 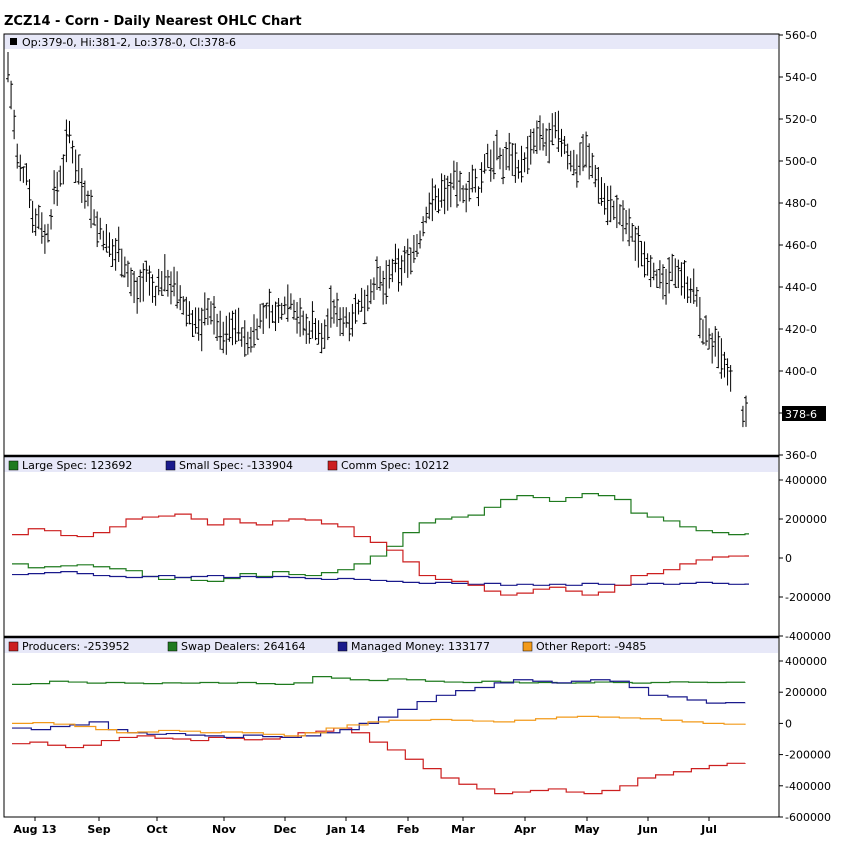 What do you see at coordinates (346, 829) in the screenshot?
I see `x-tick-label: Jan 14` at bounding box center [346, 829].